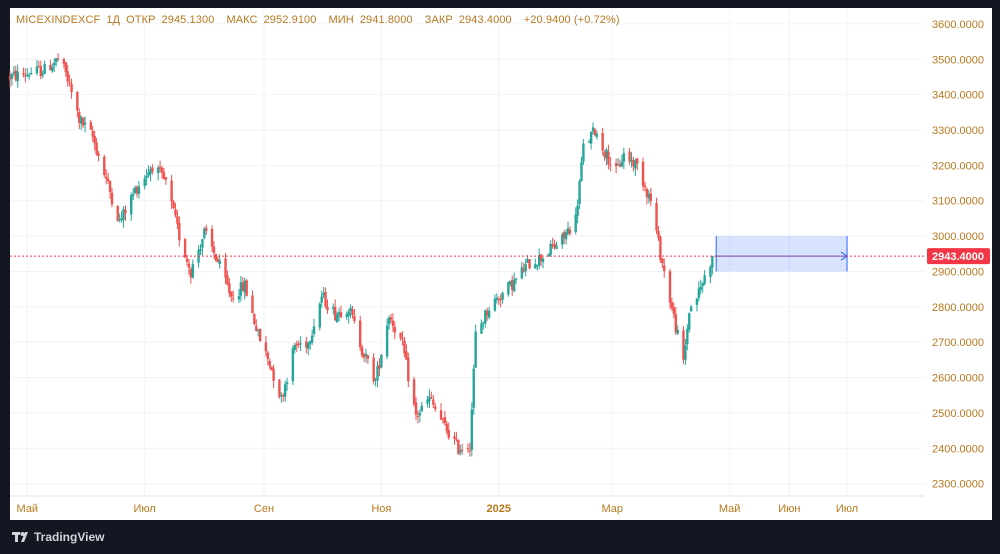 The height and width of the screenshot is (554, 1000). What do you see at coordinates (341, 20) in the screenshot?
I see `legend-low-label: МИН` at bounding box center [341, 20].